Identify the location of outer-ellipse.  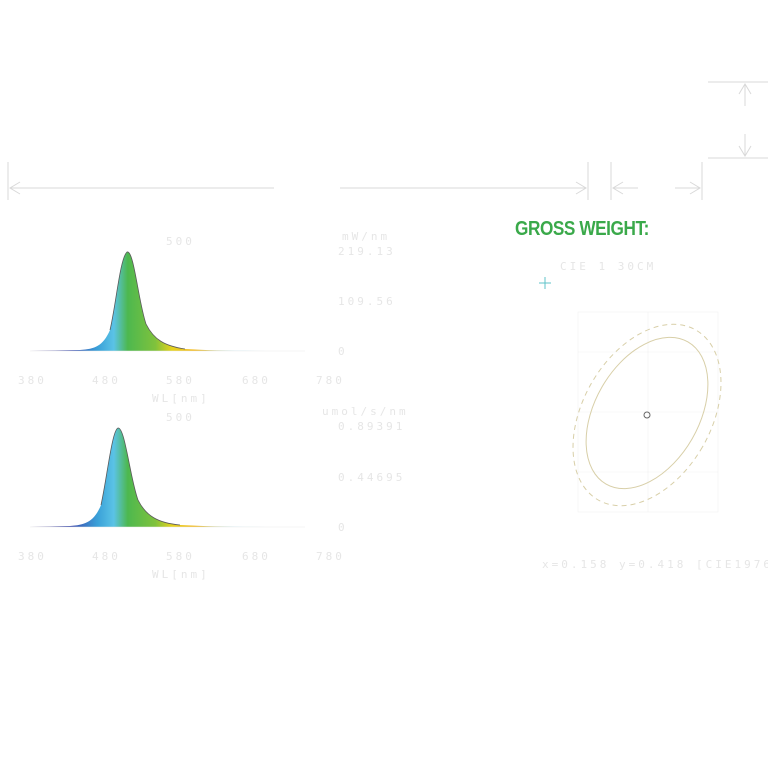
(647, 415).